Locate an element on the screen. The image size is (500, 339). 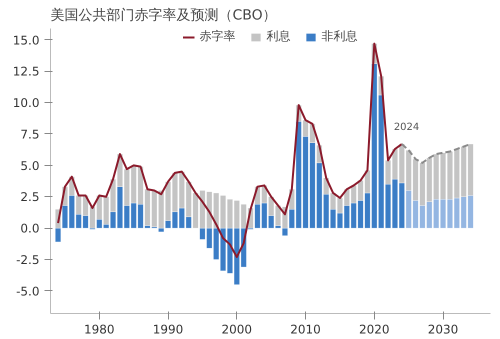
y-tick-label: 10.0 is located at coordinates (26, 103).